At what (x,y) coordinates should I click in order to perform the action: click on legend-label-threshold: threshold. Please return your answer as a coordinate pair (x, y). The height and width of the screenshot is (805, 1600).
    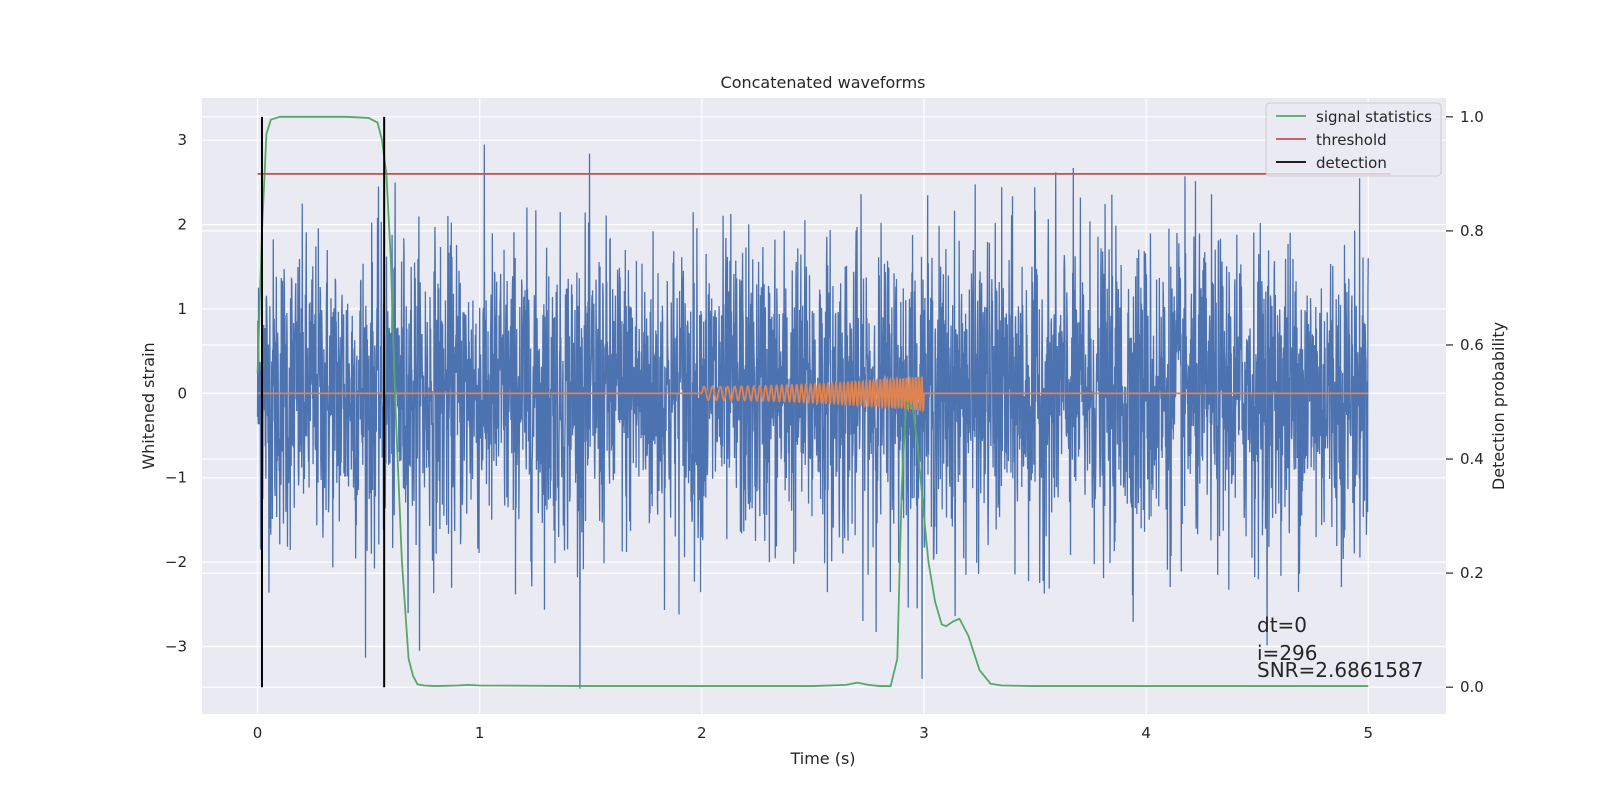
    Looking at the image, I should click on (1351, 140).